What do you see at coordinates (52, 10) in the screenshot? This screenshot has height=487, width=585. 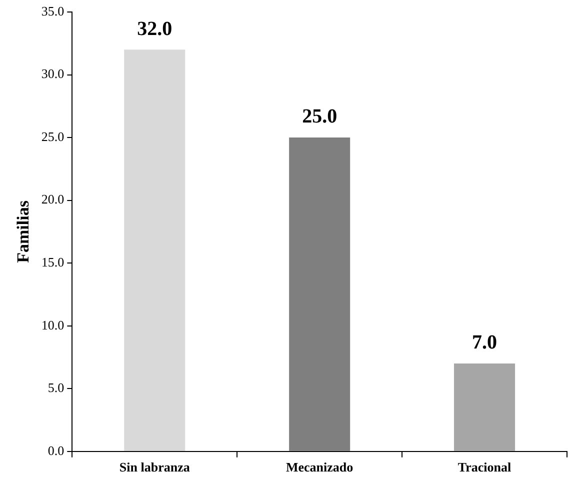 I see `y-tick-label: 35.0` at bounding box center [52, 10].